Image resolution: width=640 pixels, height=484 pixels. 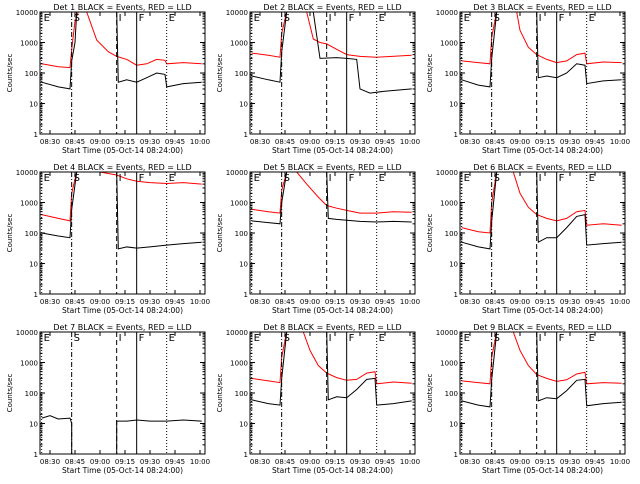 What do you see at coordinates (332, 167) in the screenshot?
I see `panel-title: Det 5 BLACK = Events, RED = LLD` at bounding box center [332, 167].